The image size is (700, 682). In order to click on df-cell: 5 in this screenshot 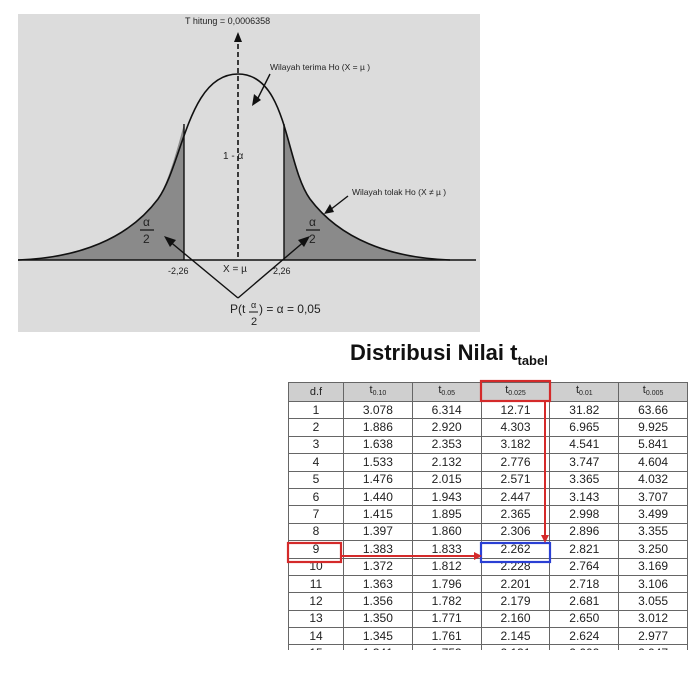, I will do `click(316, 479)`.